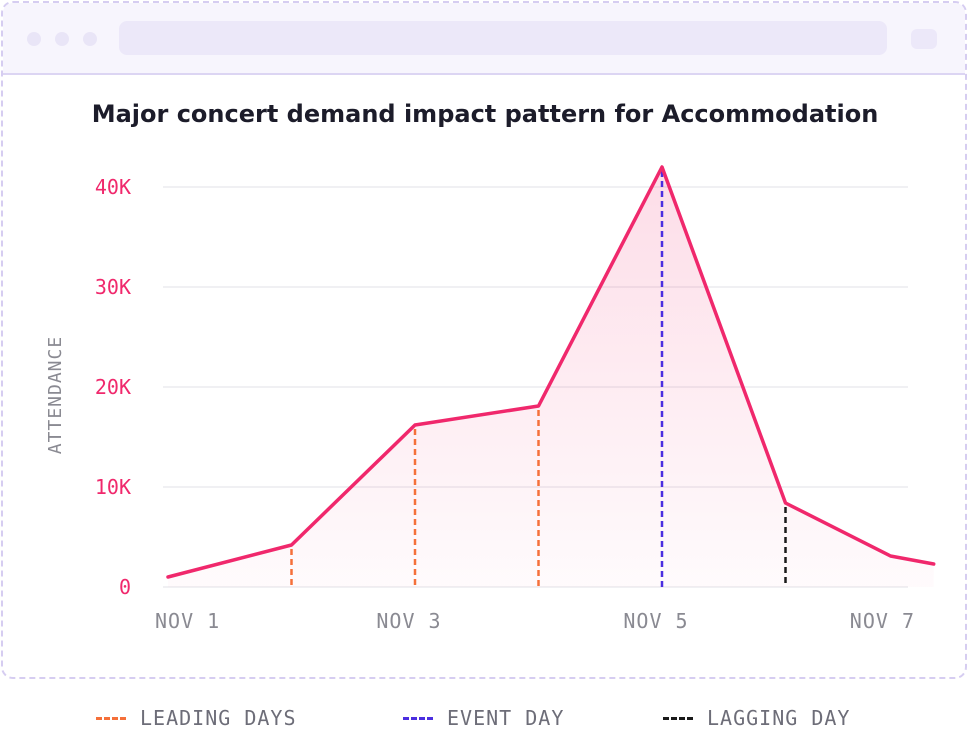 This screenshot has height=738, width=970. I want to click on y-tick-label-2: 20K, so click(113, 387).